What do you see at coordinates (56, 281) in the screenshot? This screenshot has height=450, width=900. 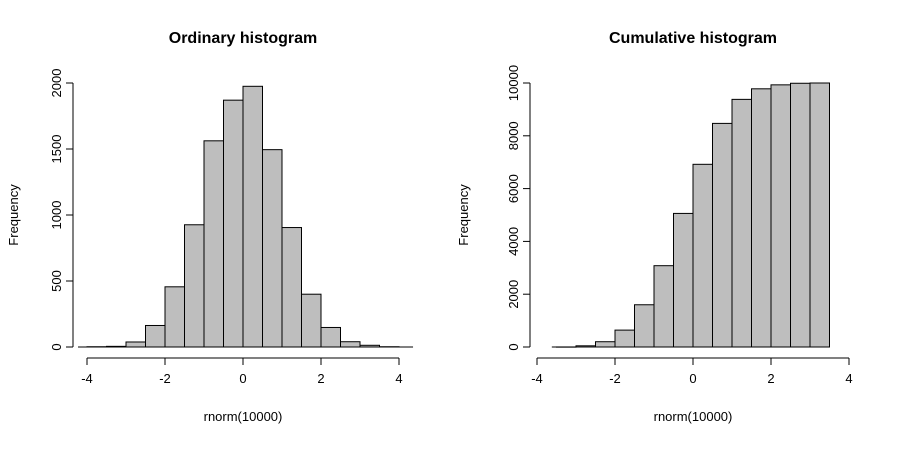 I see `y-tick-label: 500` at bounding box center [56, 281].